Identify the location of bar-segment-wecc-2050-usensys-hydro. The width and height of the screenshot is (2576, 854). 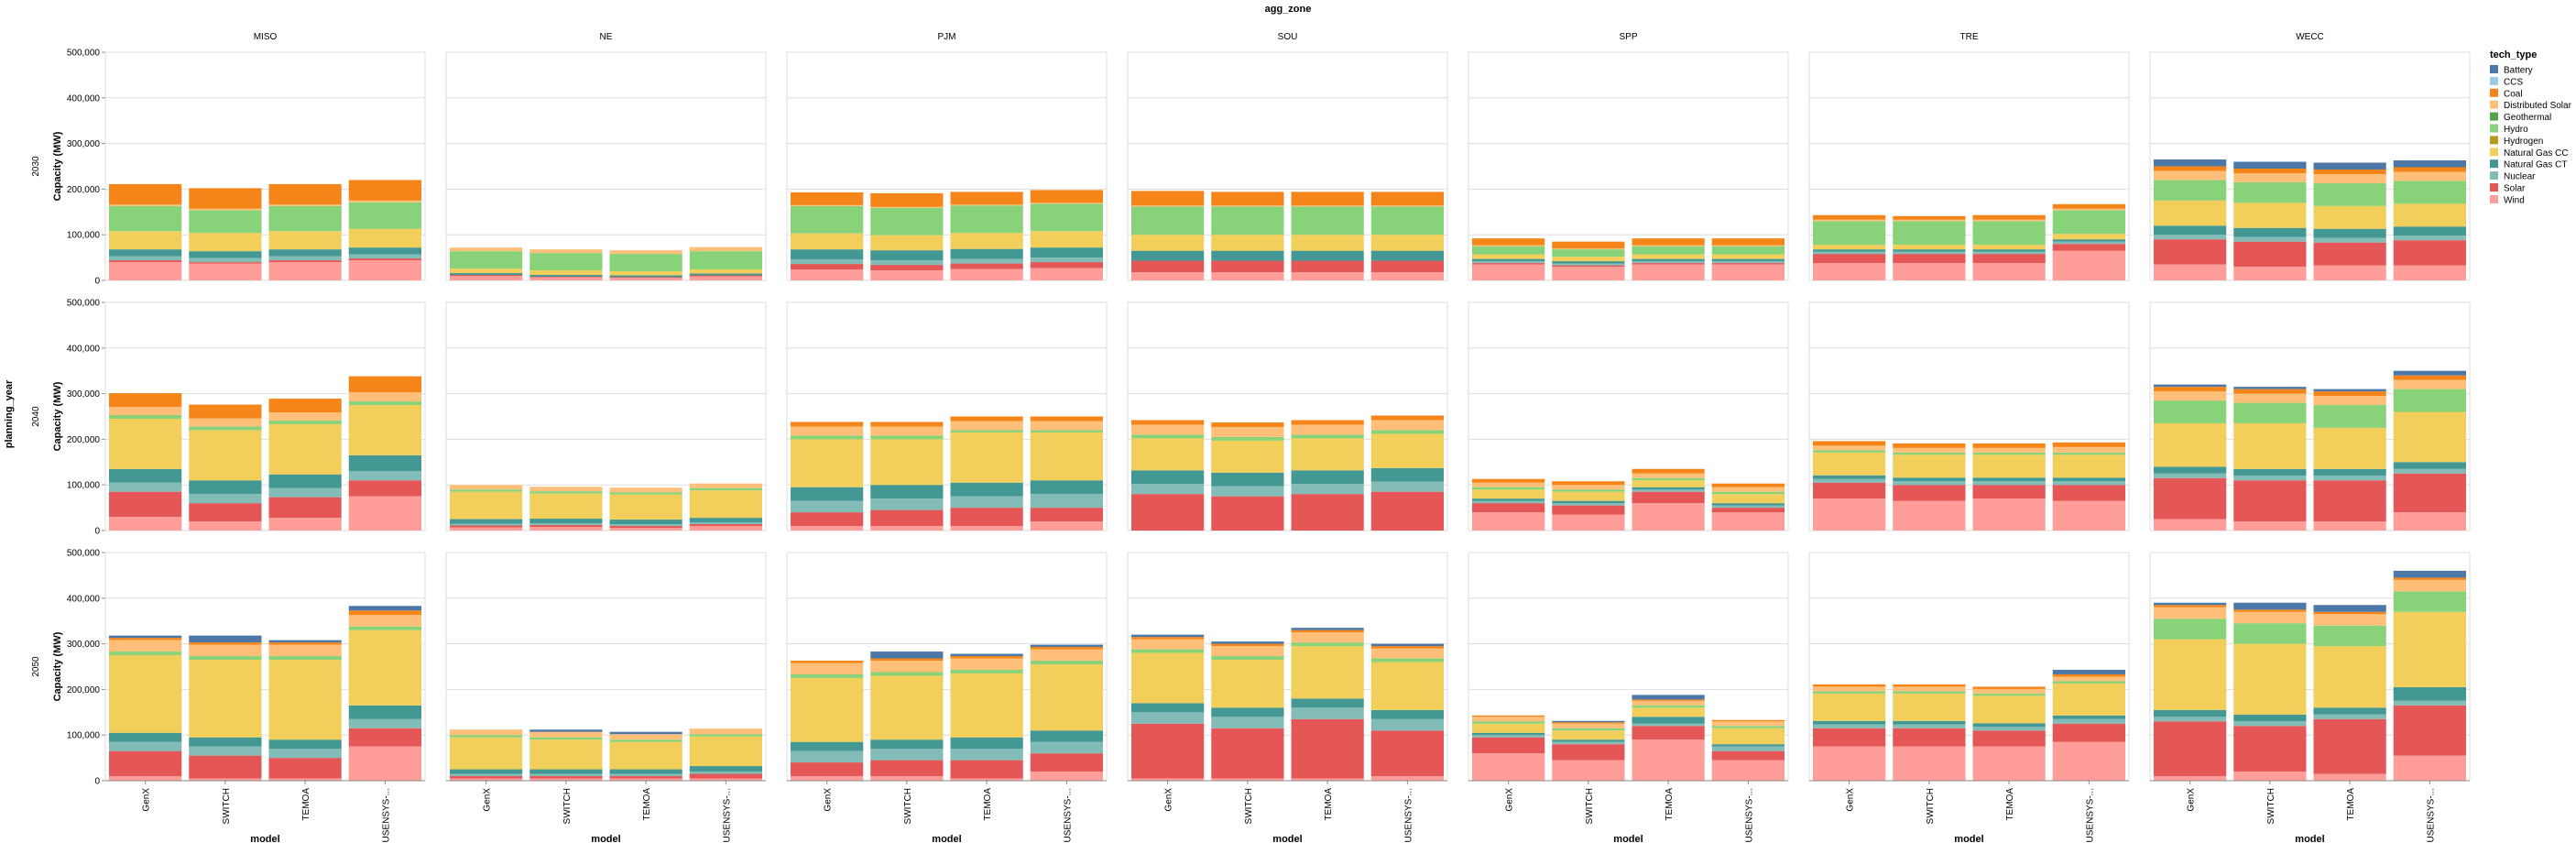
(2430, 601).